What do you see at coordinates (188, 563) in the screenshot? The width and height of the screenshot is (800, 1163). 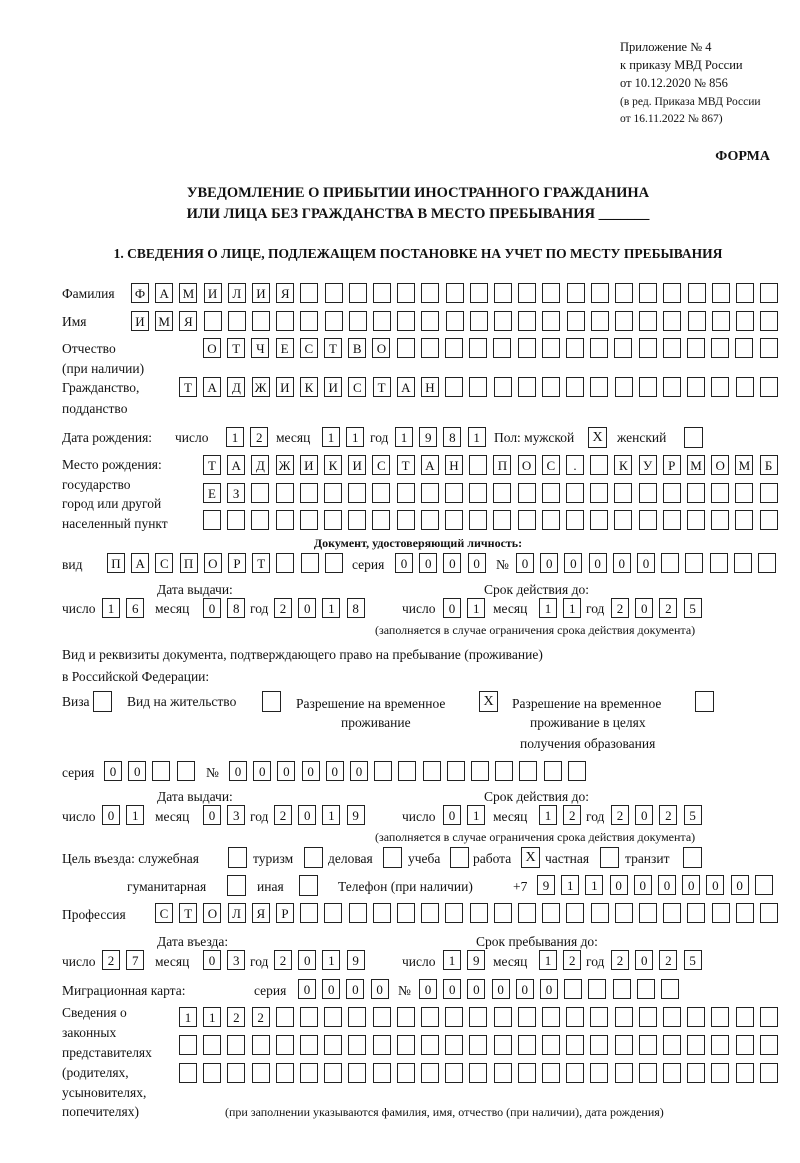 I see `char-cell: П` at bounding box center [188, 563].